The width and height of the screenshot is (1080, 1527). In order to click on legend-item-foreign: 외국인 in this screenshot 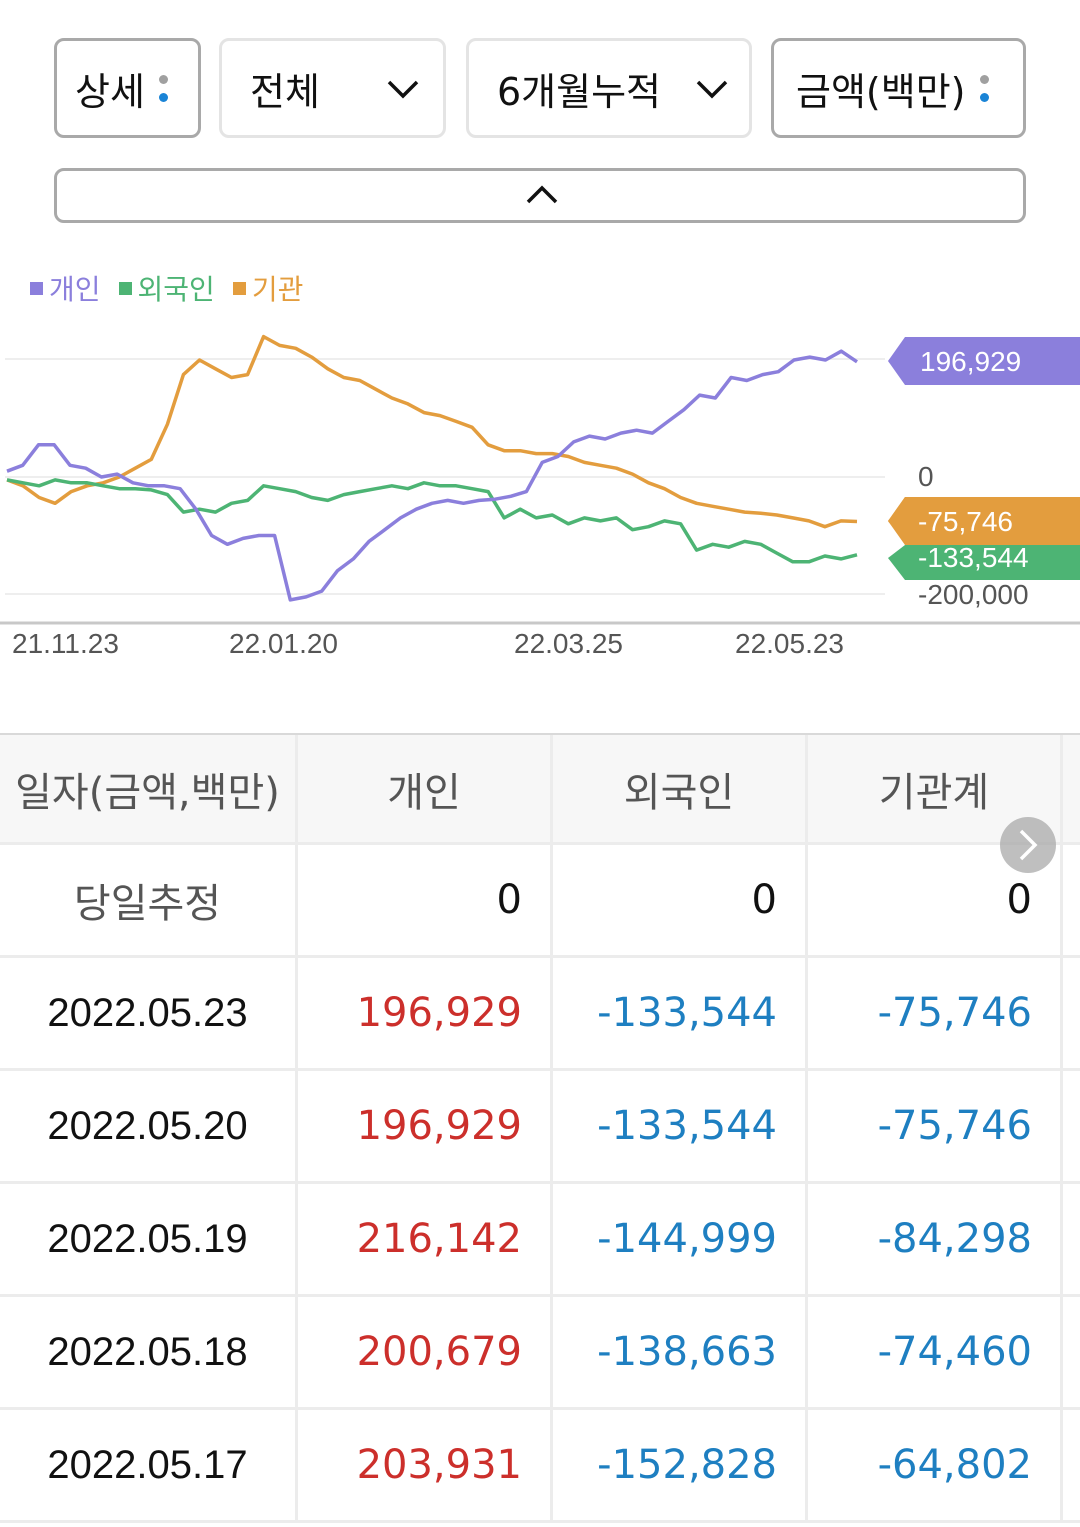, I will do `click(166, 288)`.